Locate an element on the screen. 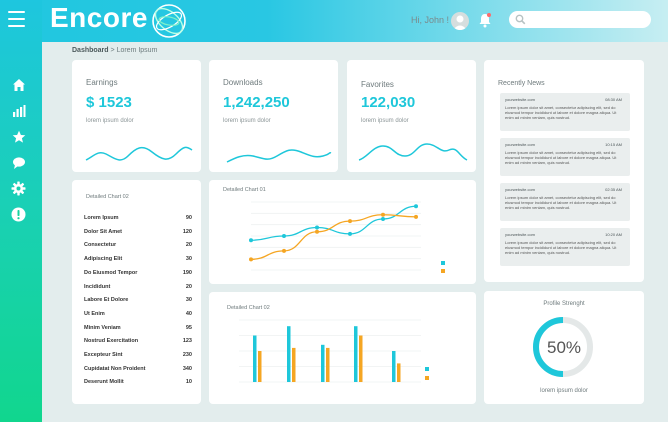  list-item: Ut Enim 40 is located at coordinates (138, 314).